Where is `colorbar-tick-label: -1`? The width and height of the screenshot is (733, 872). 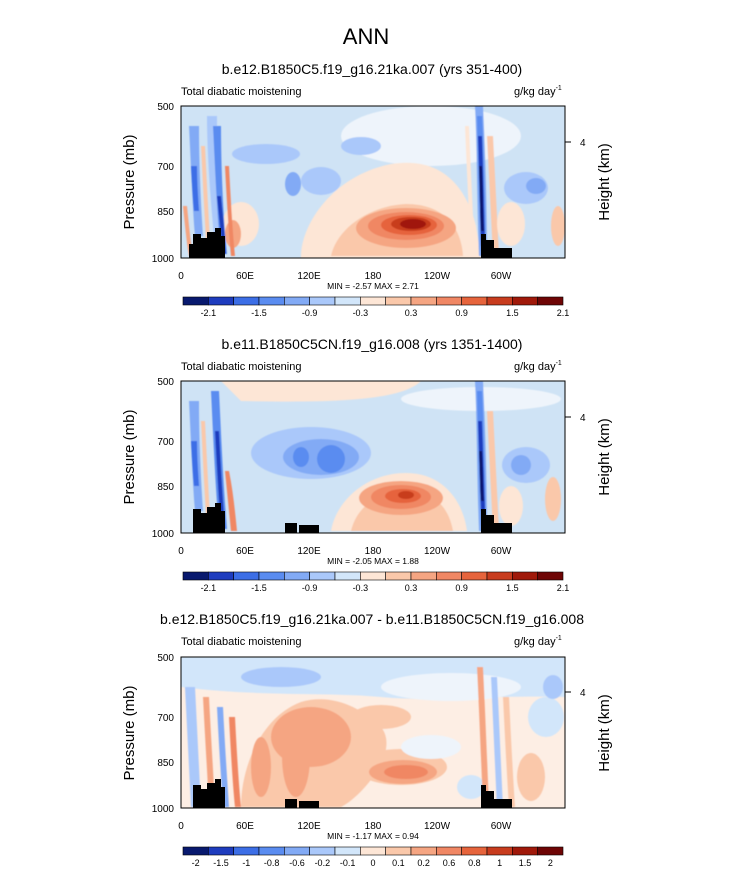 colorbar-tick-label: -1 is located at coordinates (246, 863).